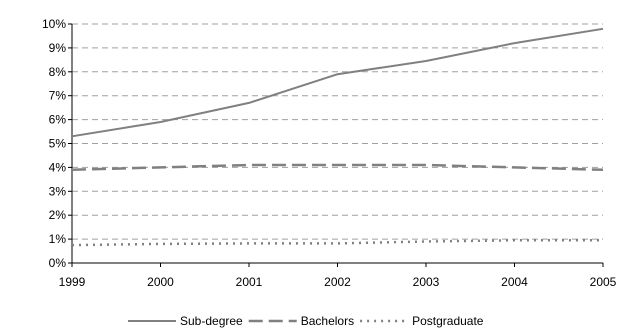 The height and width of the screenshot is (331, 621). Describe the element at coordinates (249, 282) in the screenshot. I see `x-tick-label: 2001` at that location.